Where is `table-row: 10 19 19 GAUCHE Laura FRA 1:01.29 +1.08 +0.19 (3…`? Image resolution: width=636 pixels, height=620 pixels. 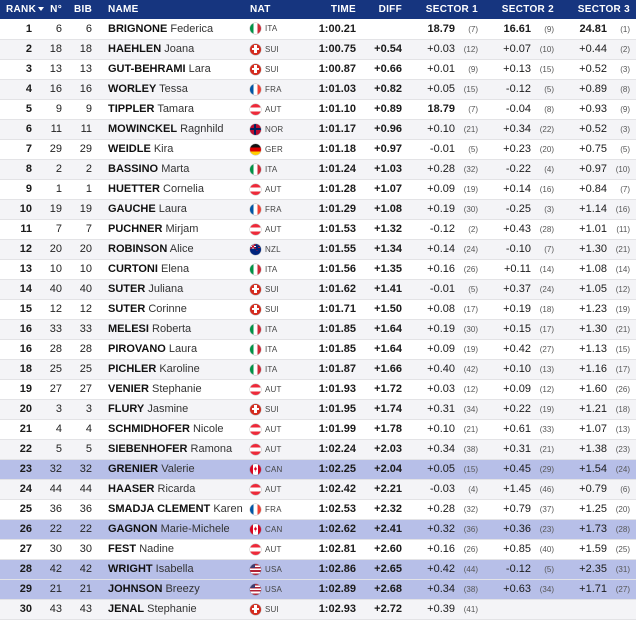
table-row: 10 19 19 GAUCHE Laura FRA 1:01.29 +1.08 +0.19 (3… is located at coordinates (318, 209).